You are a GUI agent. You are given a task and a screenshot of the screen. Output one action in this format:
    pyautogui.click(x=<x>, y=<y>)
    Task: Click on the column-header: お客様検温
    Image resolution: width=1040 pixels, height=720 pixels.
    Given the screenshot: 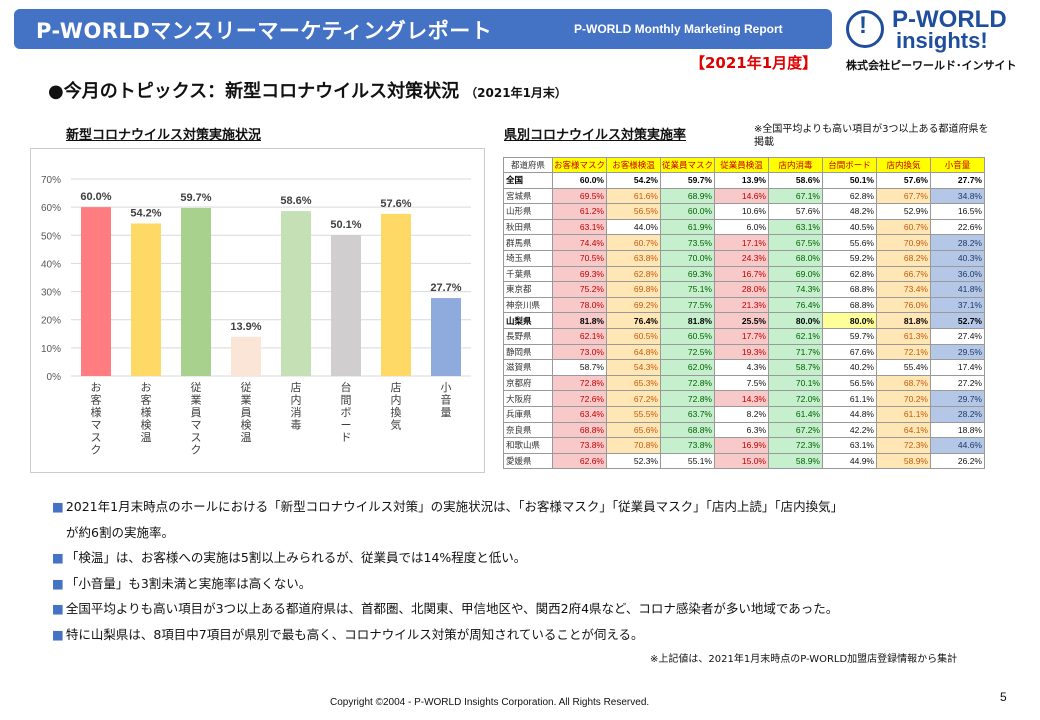 What is the action you would take?
    pyautogui.click(x=633, y=165)
    